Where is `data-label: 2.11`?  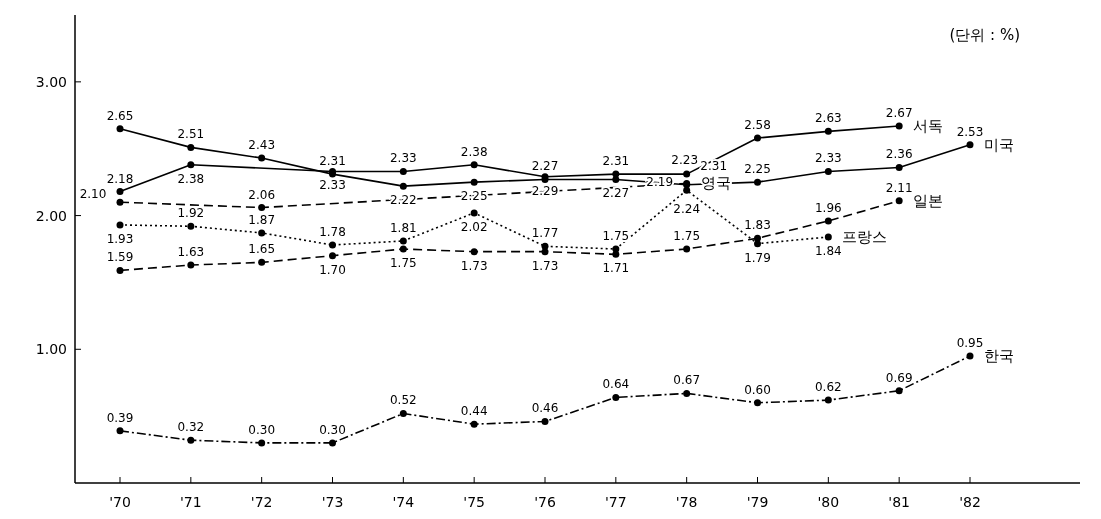
data-label: 2.11 is located at coordinates (899, 187).